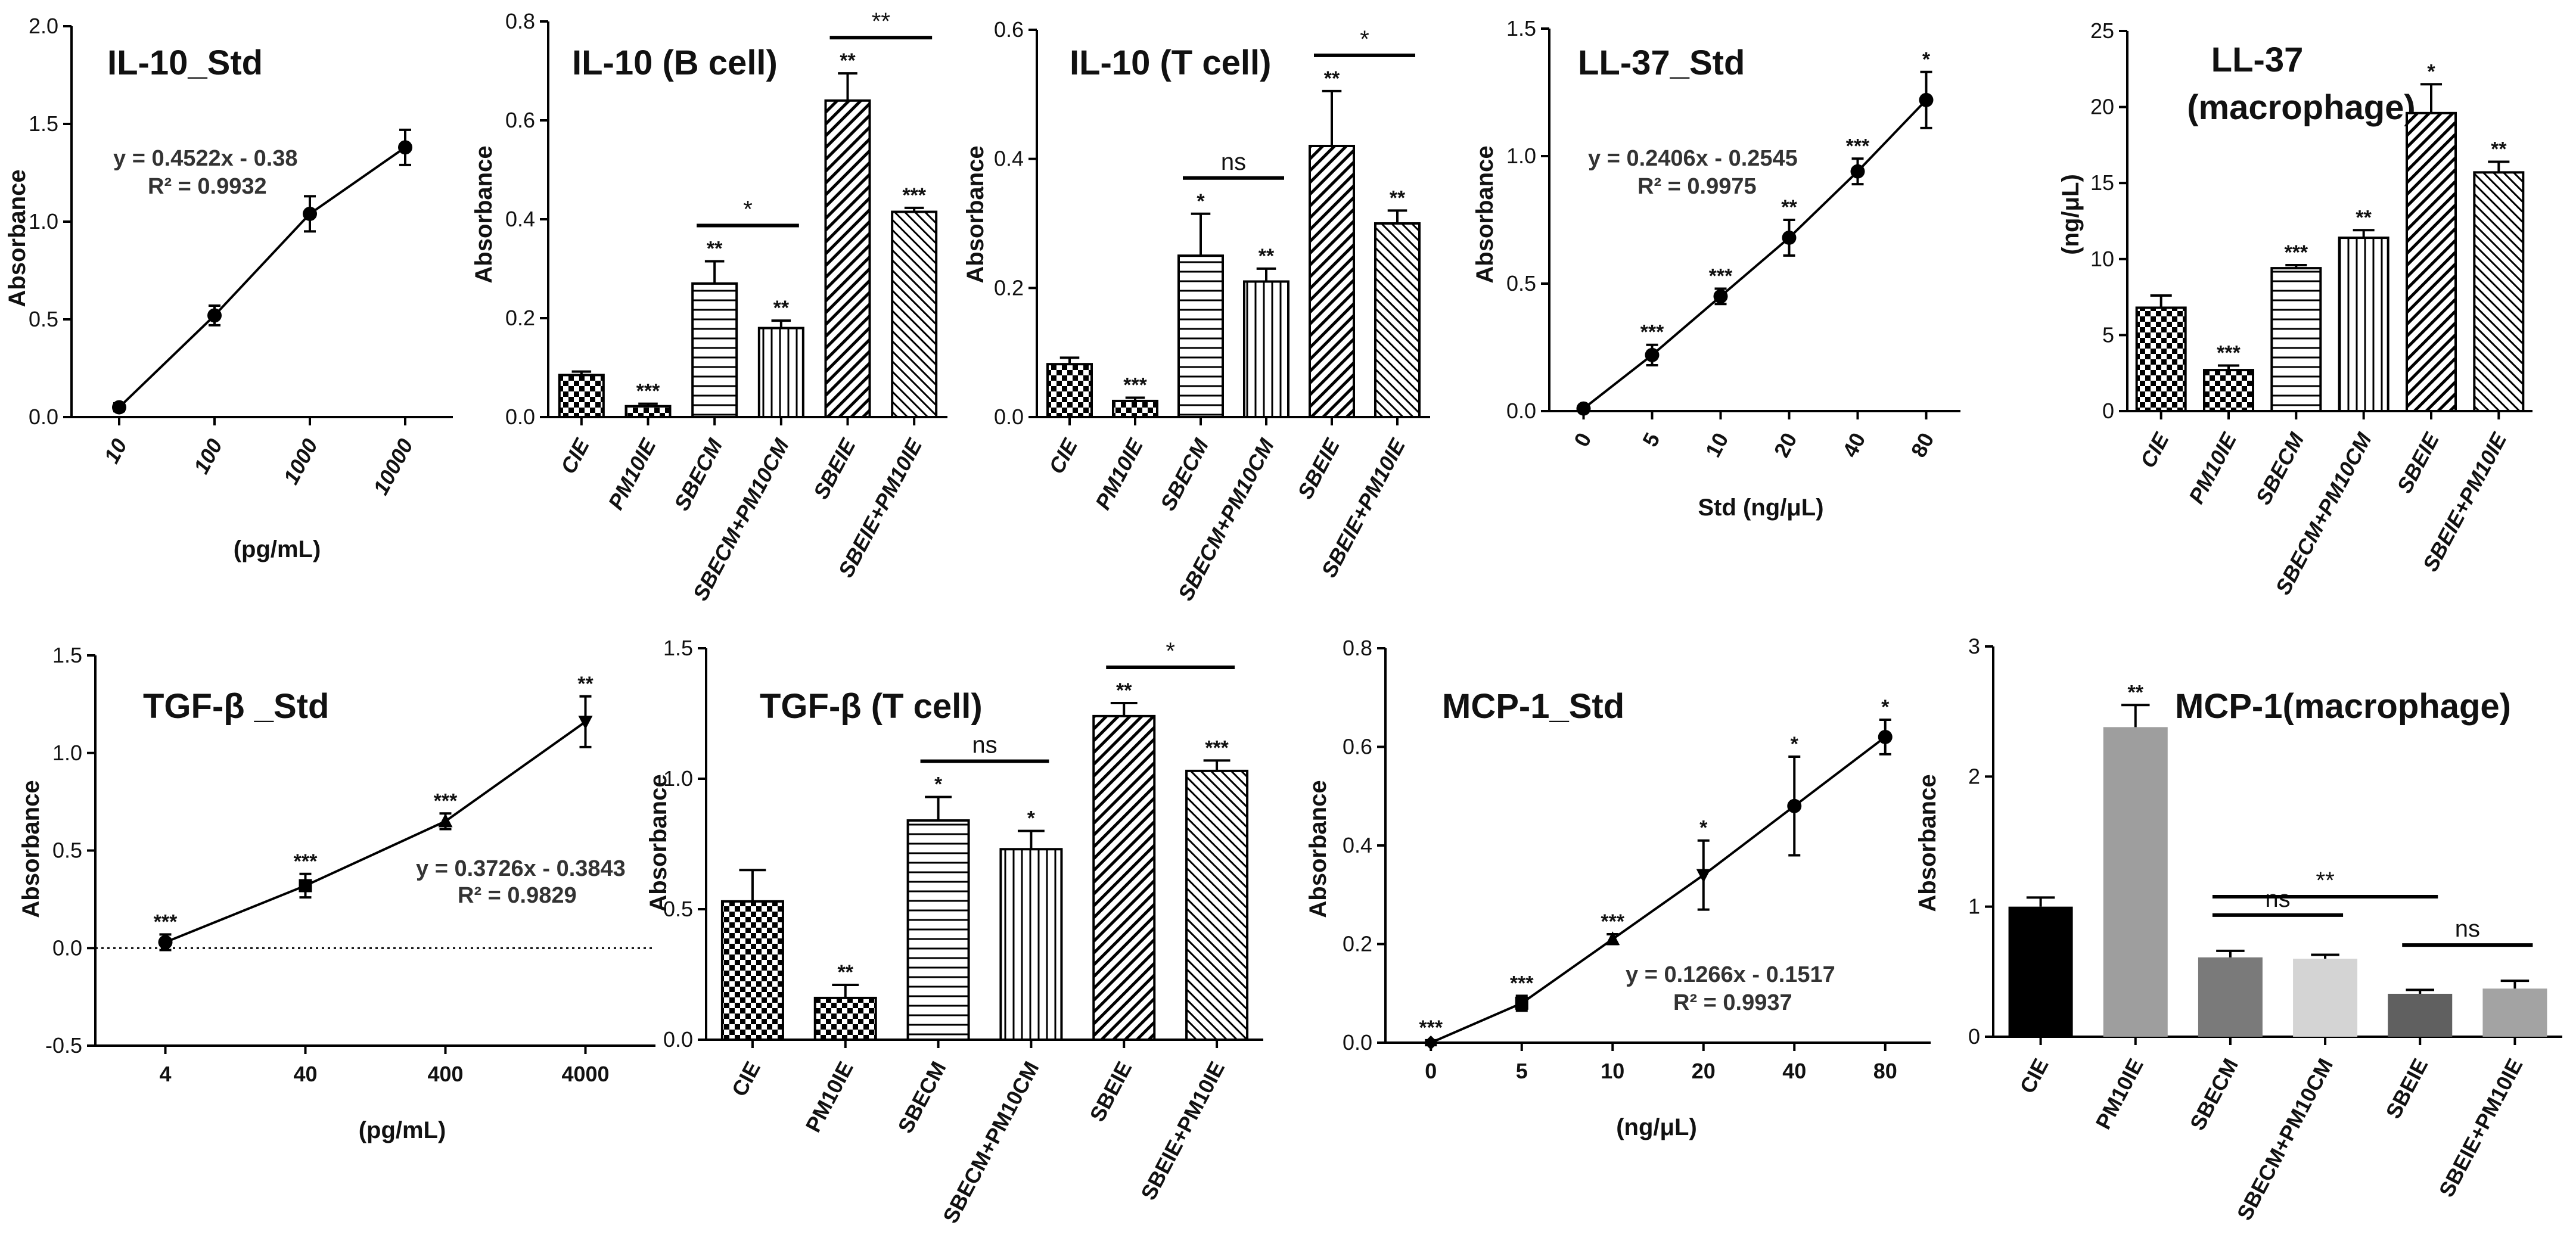  Describe the element at coordinates (991, 1142) in the screenshot. I see `x-tick-label: SBECM+PM10CM` at that location.